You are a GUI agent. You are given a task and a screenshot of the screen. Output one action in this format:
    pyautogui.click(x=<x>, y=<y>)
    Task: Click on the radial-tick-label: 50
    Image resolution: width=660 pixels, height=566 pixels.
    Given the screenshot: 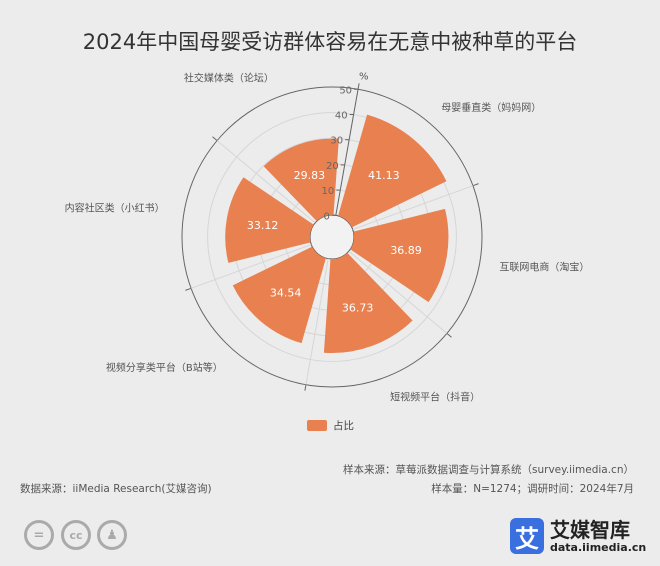 What is the action you would take?
    pyautogui.click(x=345, y=90)
    